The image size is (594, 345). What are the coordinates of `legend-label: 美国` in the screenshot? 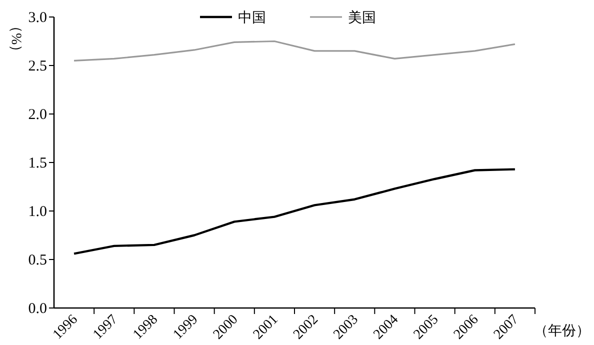 It's located at (362, 18).